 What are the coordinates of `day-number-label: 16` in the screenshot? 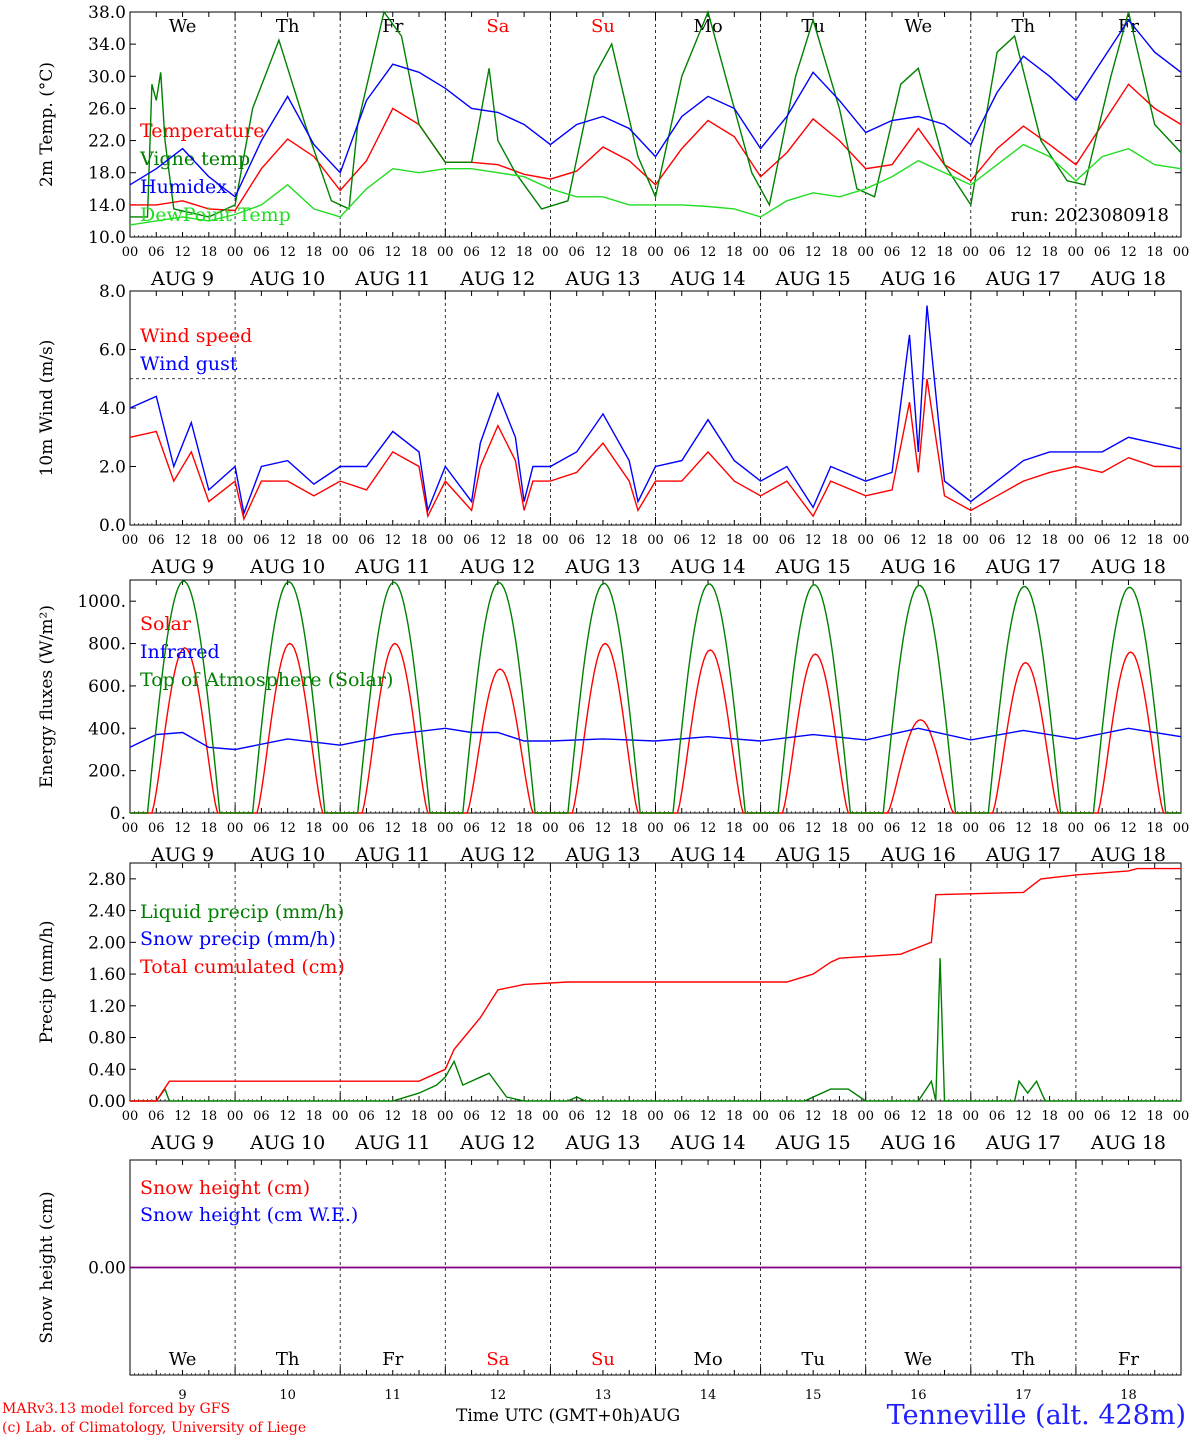 It's located at (918, 1395).